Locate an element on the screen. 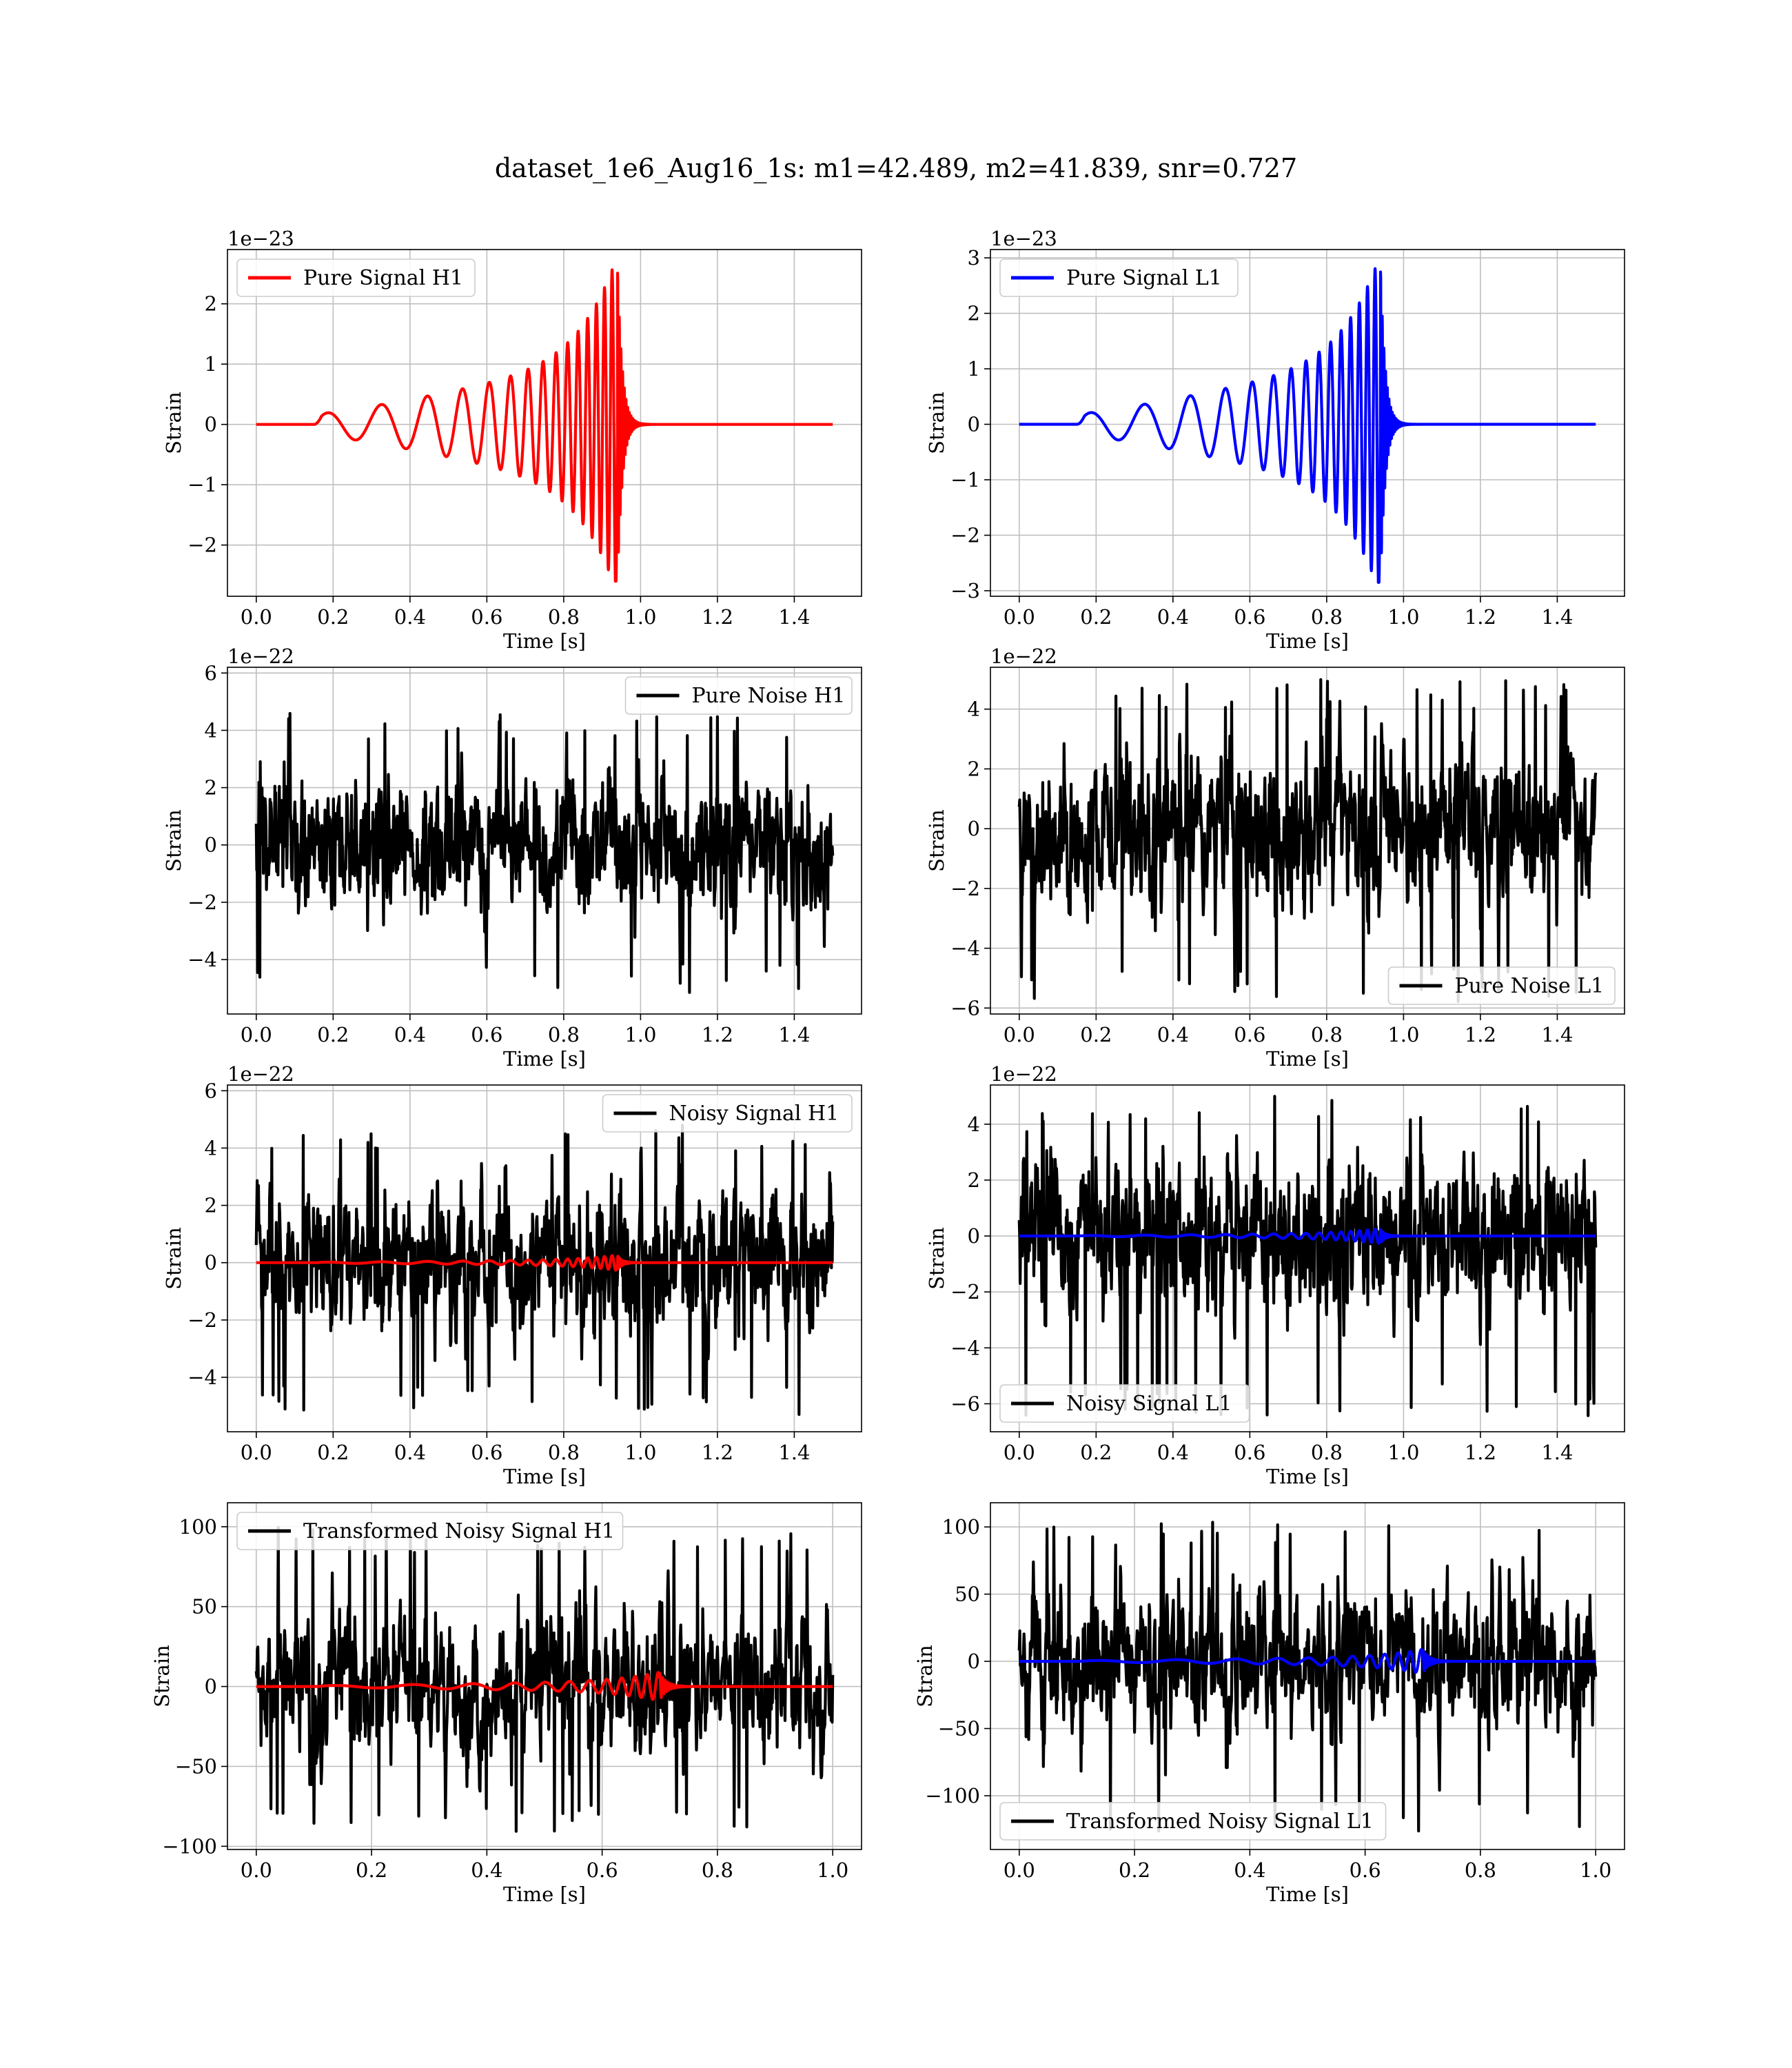 The height and width of the screenshot is (2068, 1792). legend-label: Pure Signal H1 is located at coordinates (383, 278).